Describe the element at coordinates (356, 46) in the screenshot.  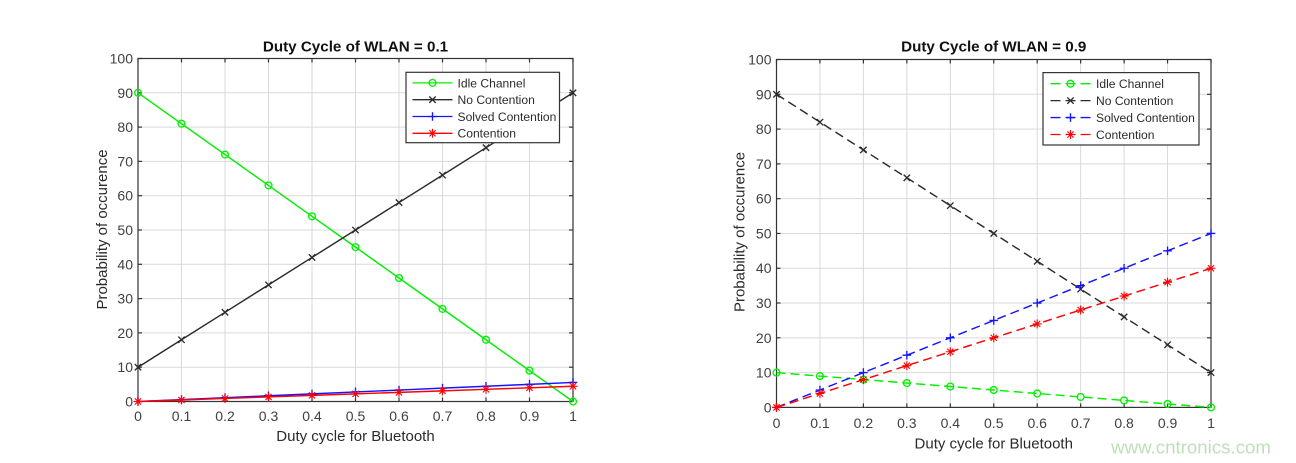
I see `svg-text: Duty Cycle of WLAN = 0.1` at that location.